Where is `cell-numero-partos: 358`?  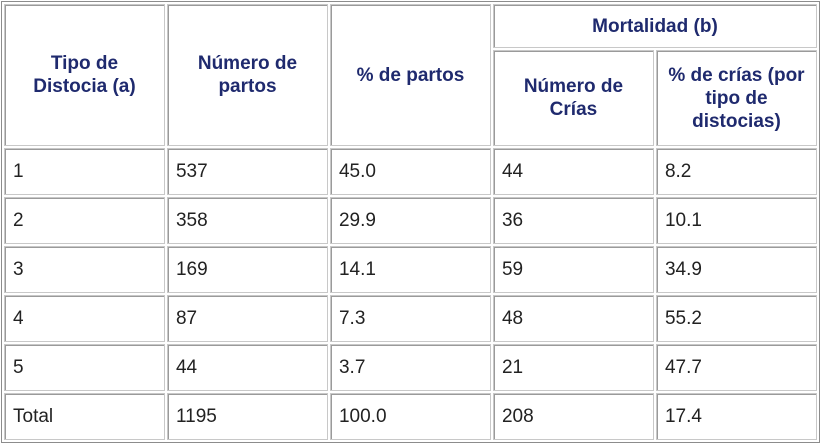 cell-numero-partos: 358 is located at coordinates (247, 220).